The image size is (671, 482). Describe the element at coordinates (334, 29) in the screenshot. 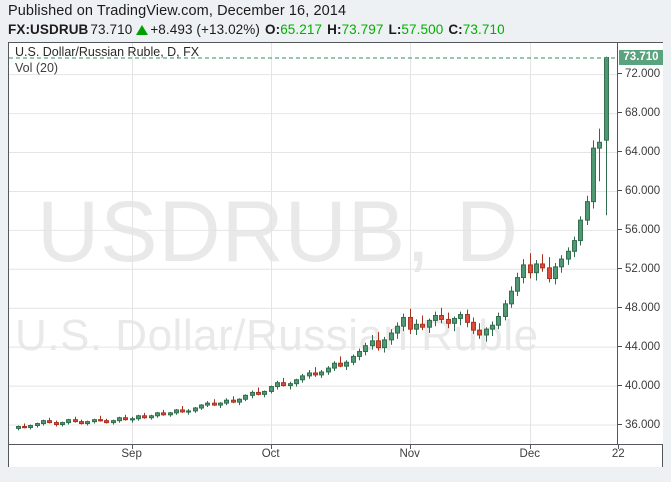

I see `high-key: H:` at that location.